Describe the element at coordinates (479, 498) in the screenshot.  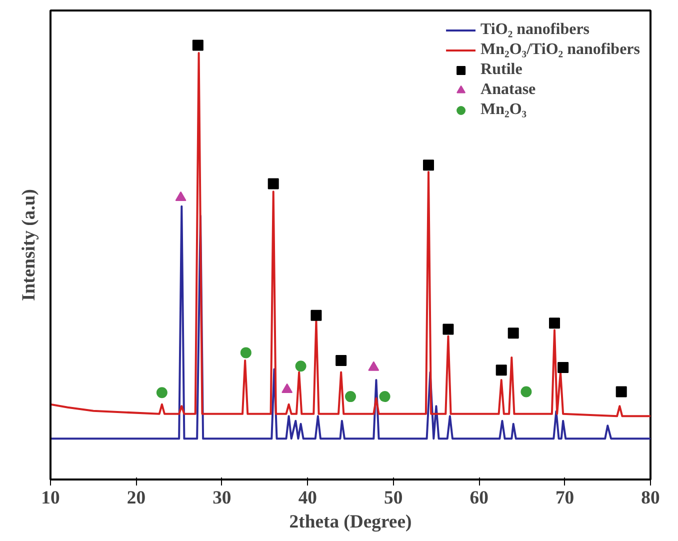
I see `x-tick-label: 60` at that location.